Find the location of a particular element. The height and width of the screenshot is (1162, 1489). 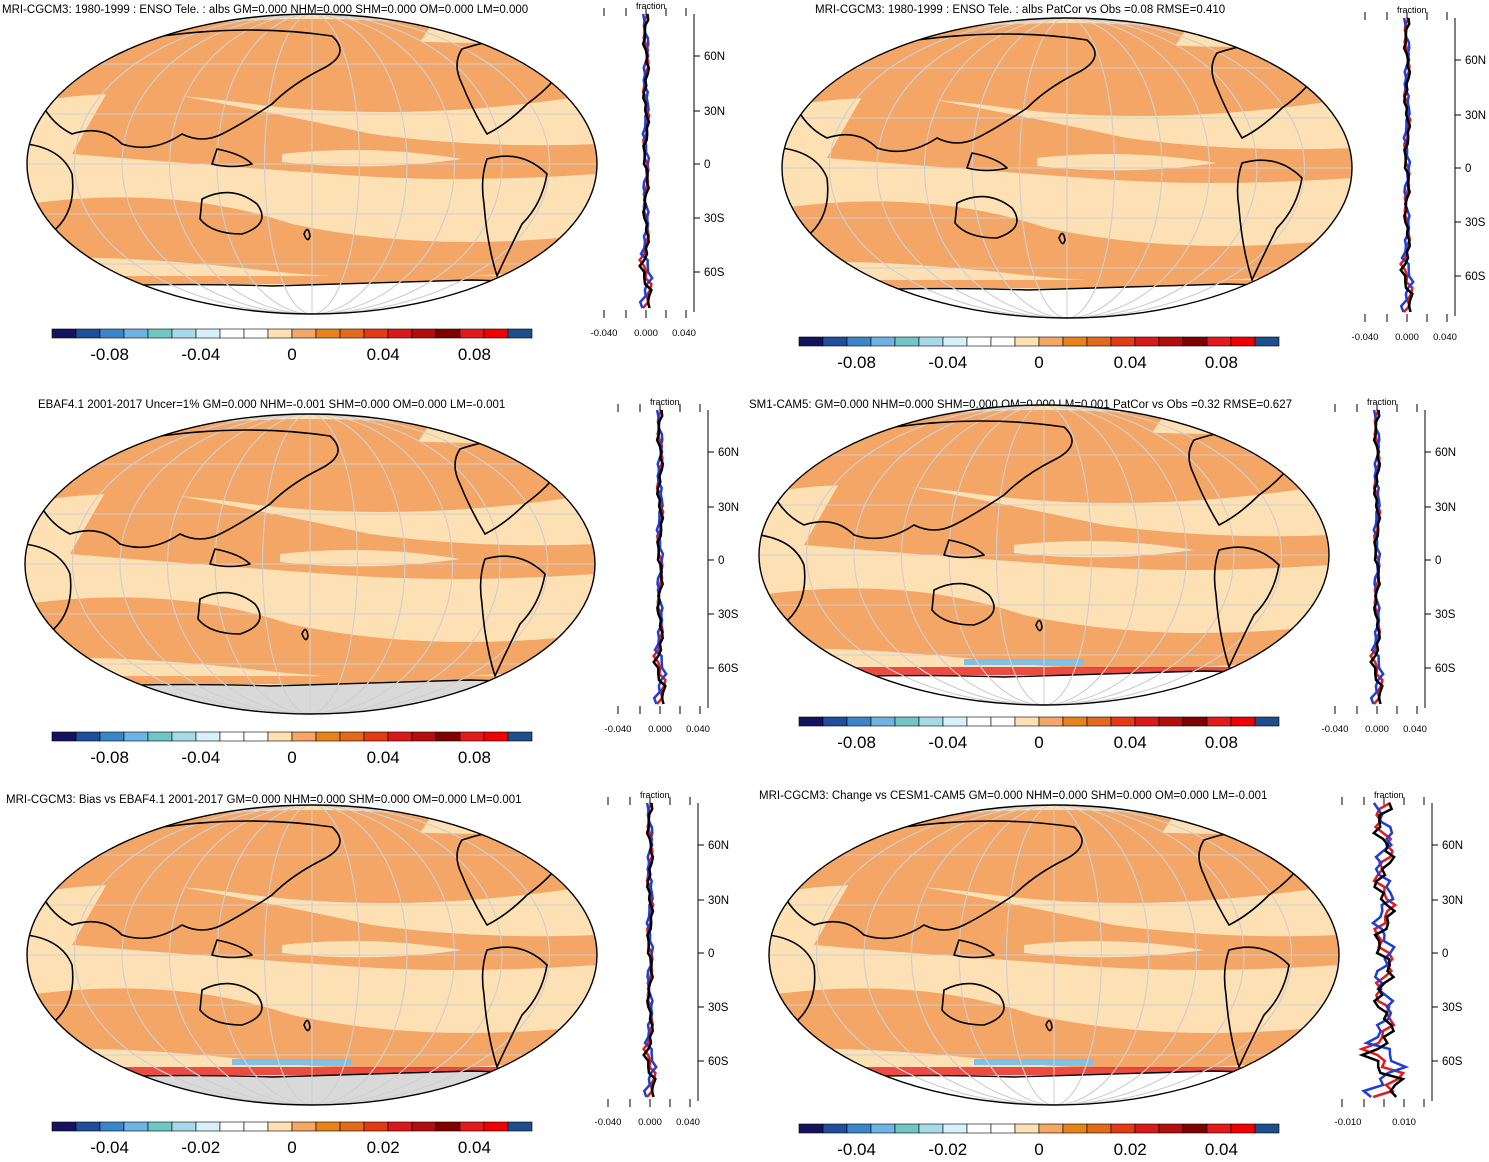

southern-ocean-blue is located at coordinates (292, 1062).